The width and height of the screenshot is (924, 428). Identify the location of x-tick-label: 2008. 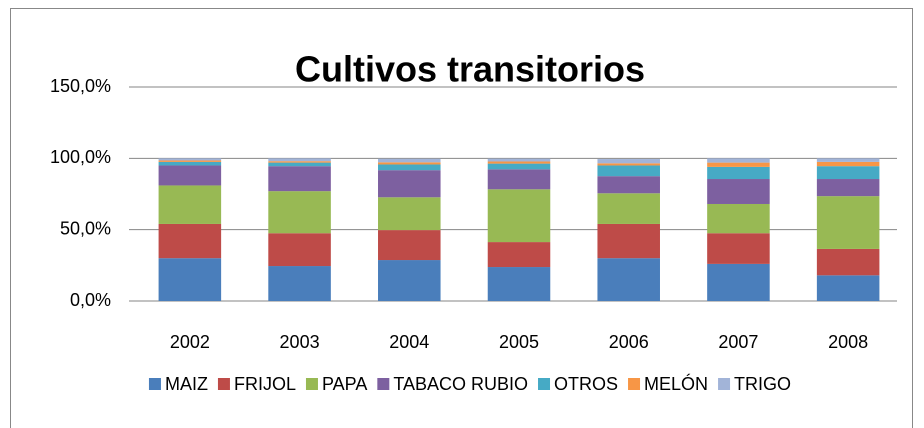
(848, 342).